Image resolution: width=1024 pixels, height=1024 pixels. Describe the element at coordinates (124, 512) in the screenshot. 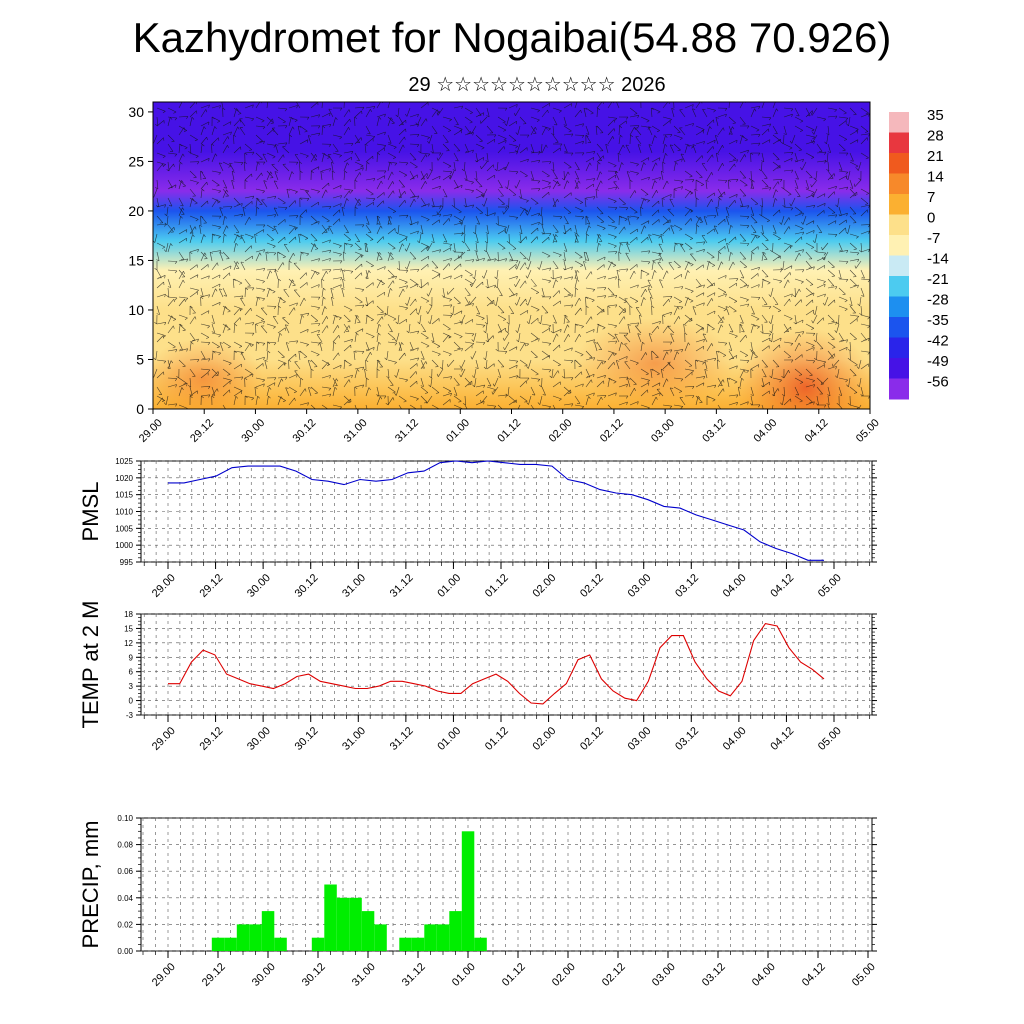

I see `y-tick-label: 1010` at that location.